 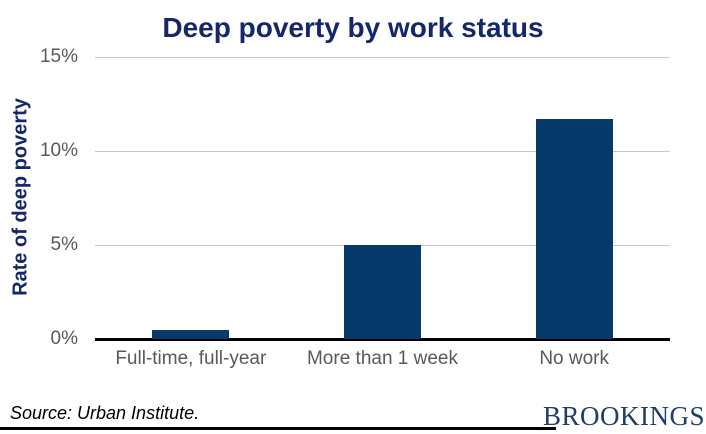 What do you see at coordinates (382, 358) in the screenshot?
I see `x-category-label: More than 1 week` at bounding box center [382, 358].